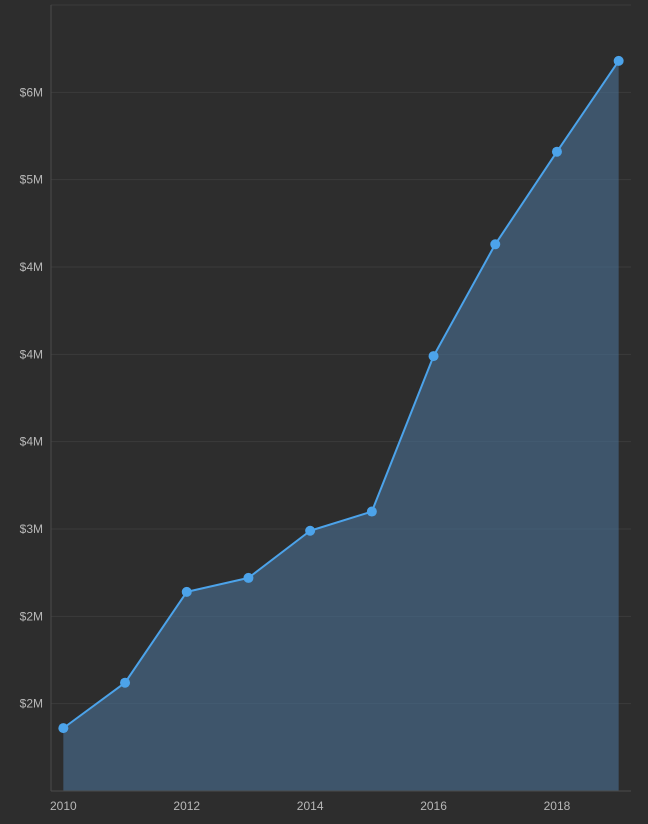  What do you see at coordinates (31, 529) in the screenshot?
I see `y-tick-label: $3M` at bounding box center [31, 529].